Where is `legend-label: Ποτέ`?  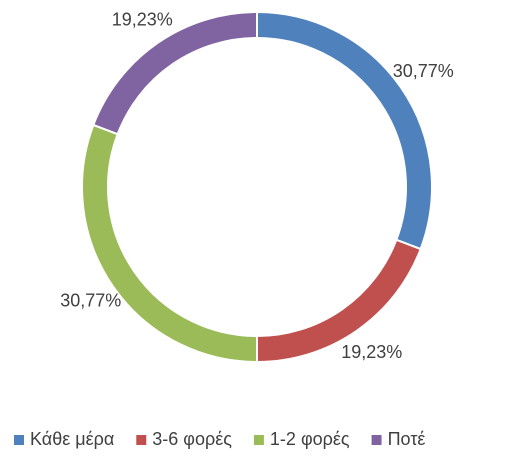 legend-label: Ποτέ is located at coordinates (407, 439).